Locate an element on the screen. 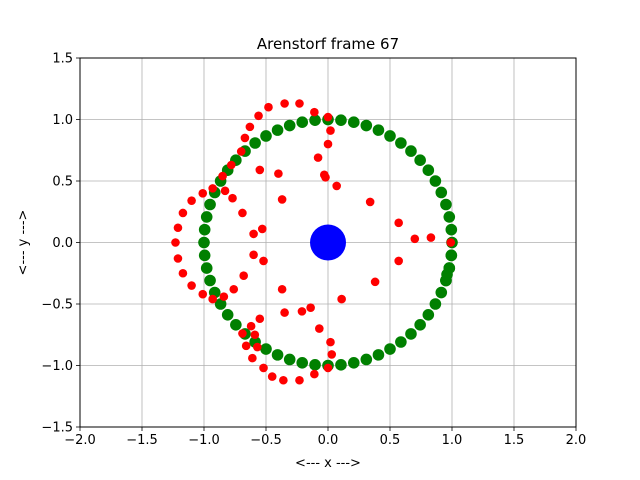  y-tick-label: 0.5 is located at coordinates (62, 182).